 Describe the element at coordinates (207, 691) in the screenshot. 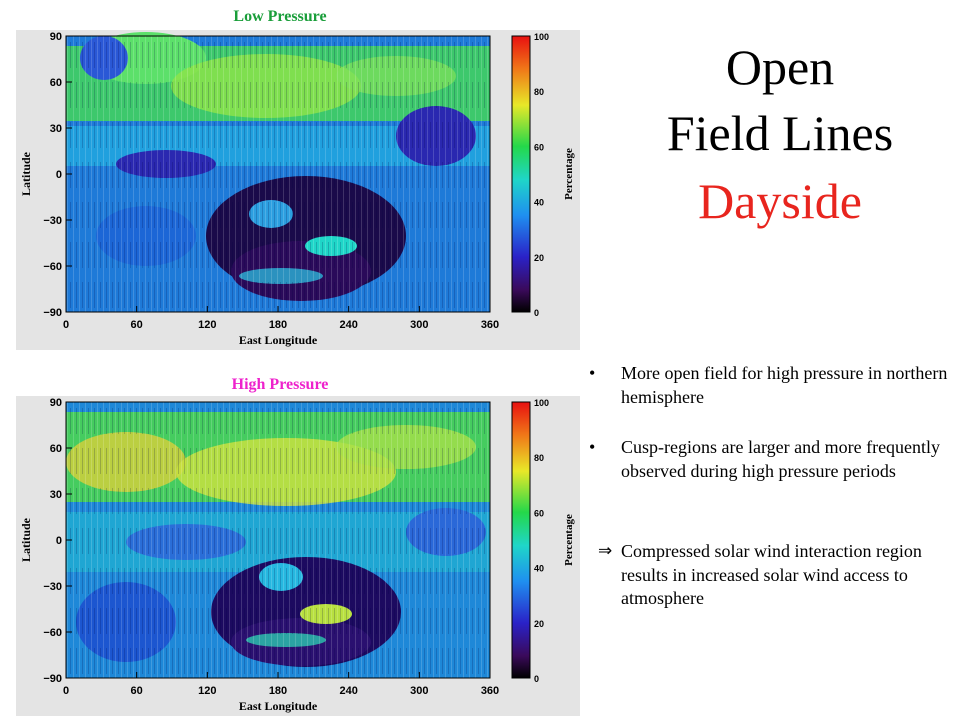

I see `high-x-tick-label: 120` at that location.